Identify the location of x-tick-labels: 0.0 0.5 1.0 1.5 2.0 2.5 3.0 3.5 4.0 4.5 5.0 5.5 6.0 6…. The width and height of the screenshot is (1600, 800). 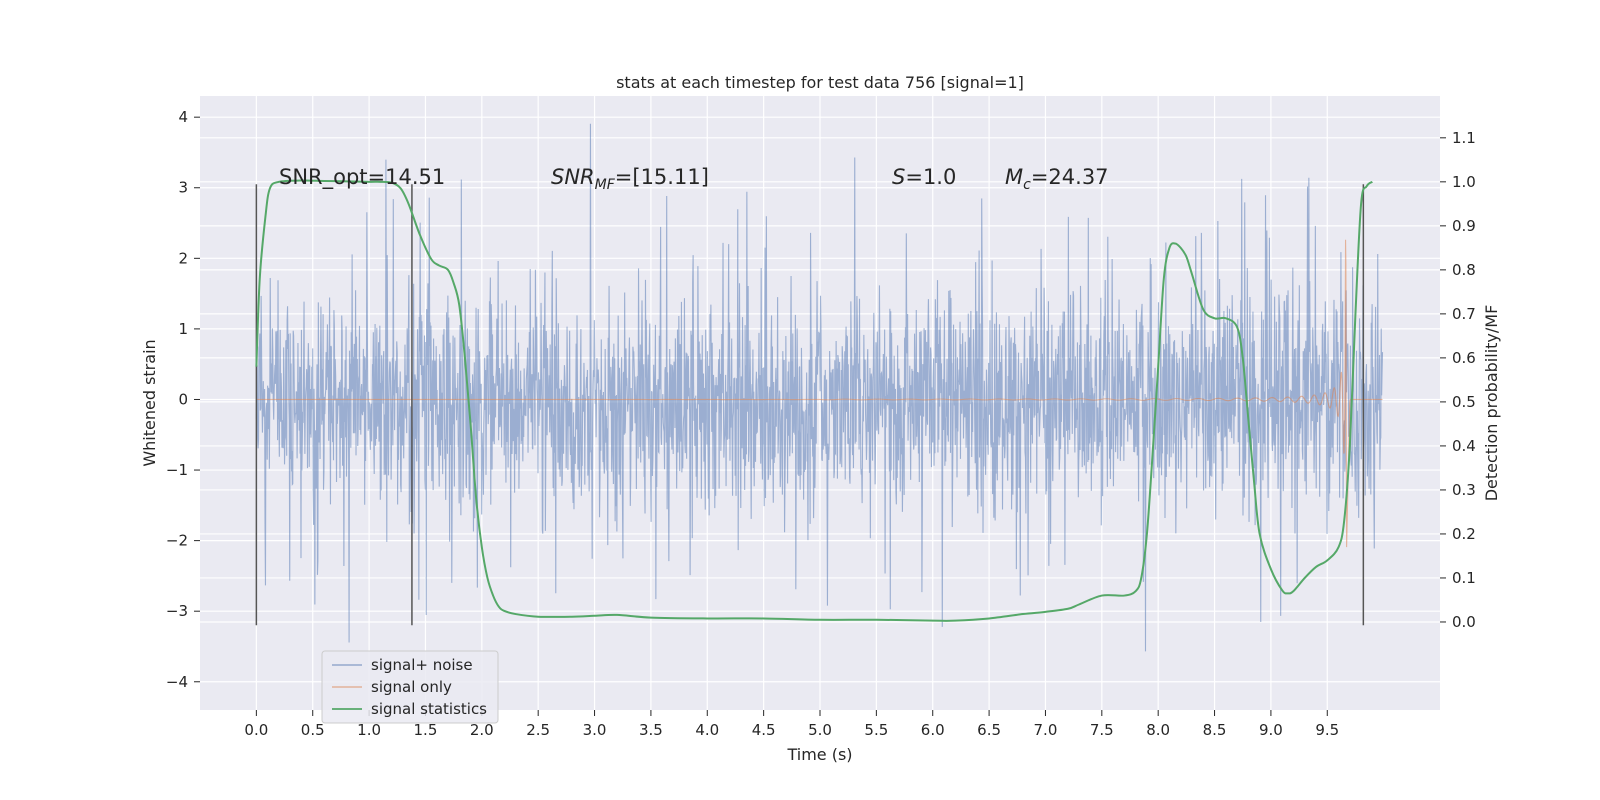
(791, 724).